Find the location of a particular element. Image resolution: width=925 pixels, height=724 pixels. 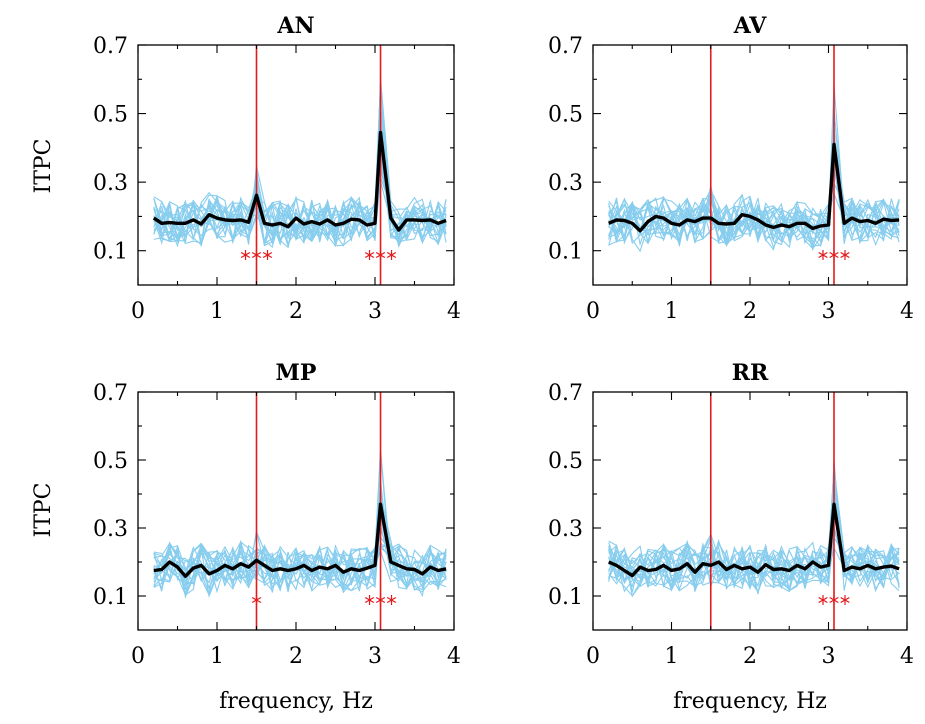

xlabel-right: frequency, Hz is located at coordinates (750, 701).